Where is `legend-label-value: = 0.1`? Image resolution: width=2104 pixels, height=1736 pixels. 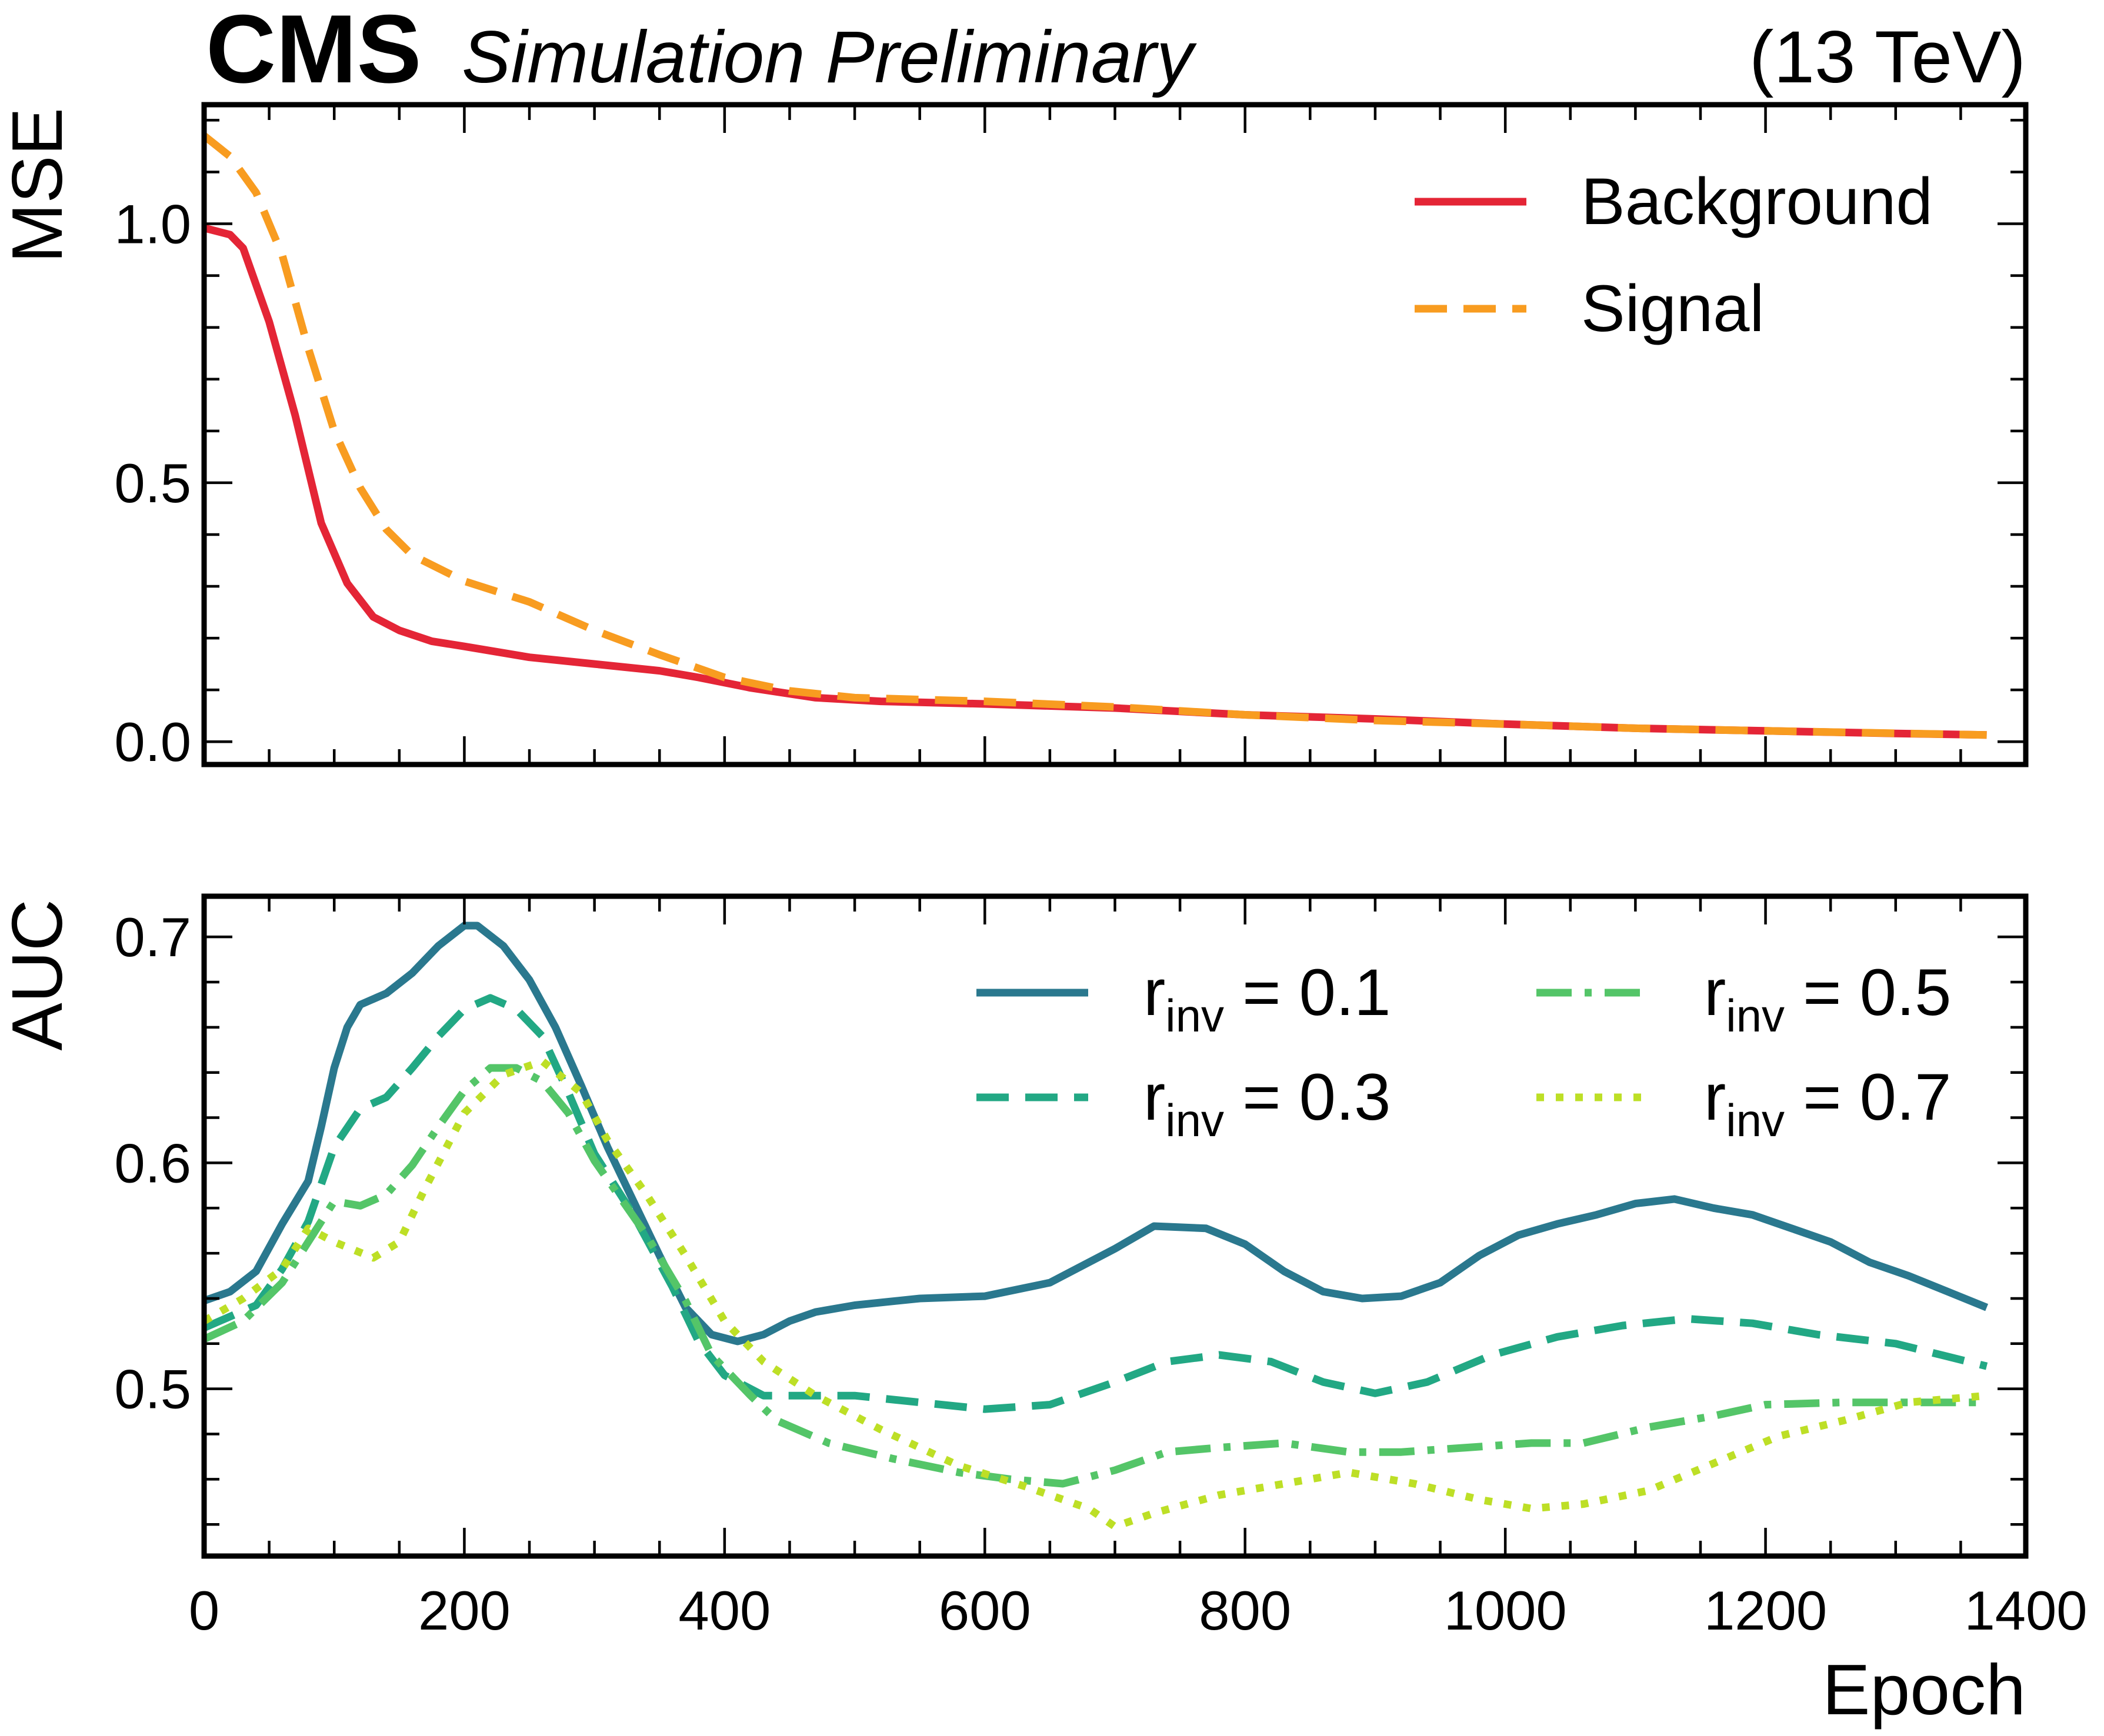
legend-label-value: = 0.1 is located at coordinates (1307, 992).